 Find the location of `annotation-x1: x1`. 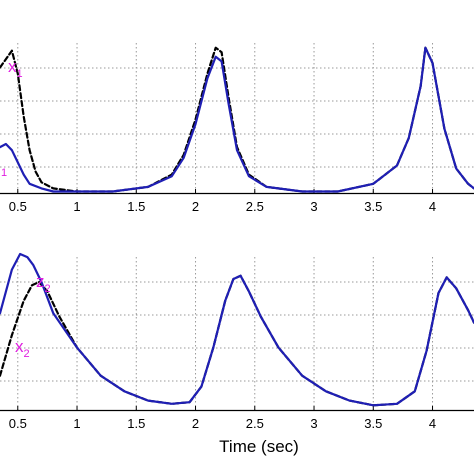

annotation-x1: x1 is located at coordinates (15, 68).